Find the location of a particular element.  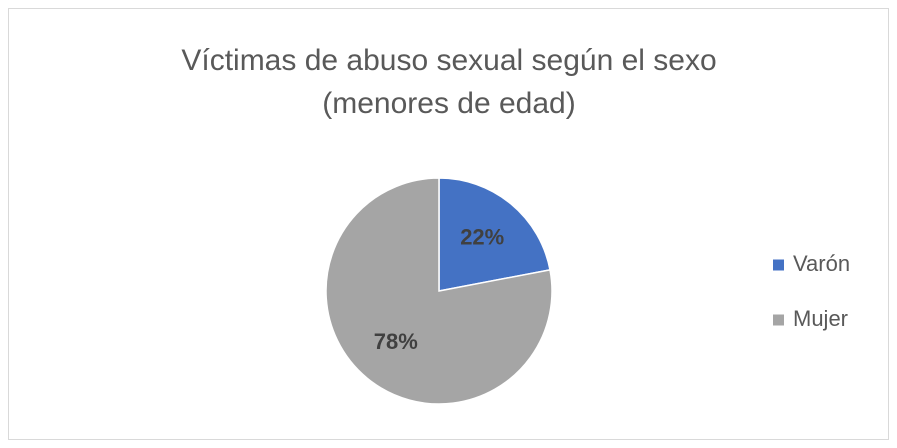

data-label: 22% is located at coordinates (482, 237).